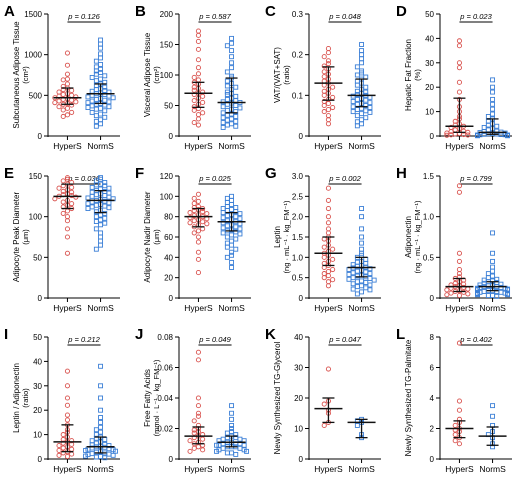 The image size is (520, 486). Describe the element at coordinates (408, 237) in the screenshot. I see `y-axis-label: Adiponectin` at that location.